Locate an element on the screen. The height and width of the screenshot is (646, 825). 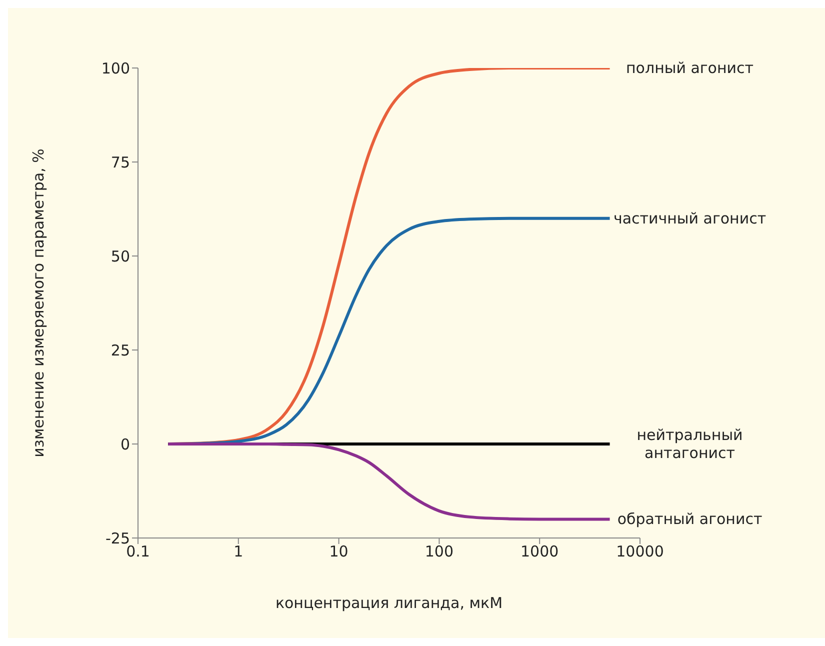
y-axis-title: изменение измеряемого параметра, % is located at coordinates (38, 303).